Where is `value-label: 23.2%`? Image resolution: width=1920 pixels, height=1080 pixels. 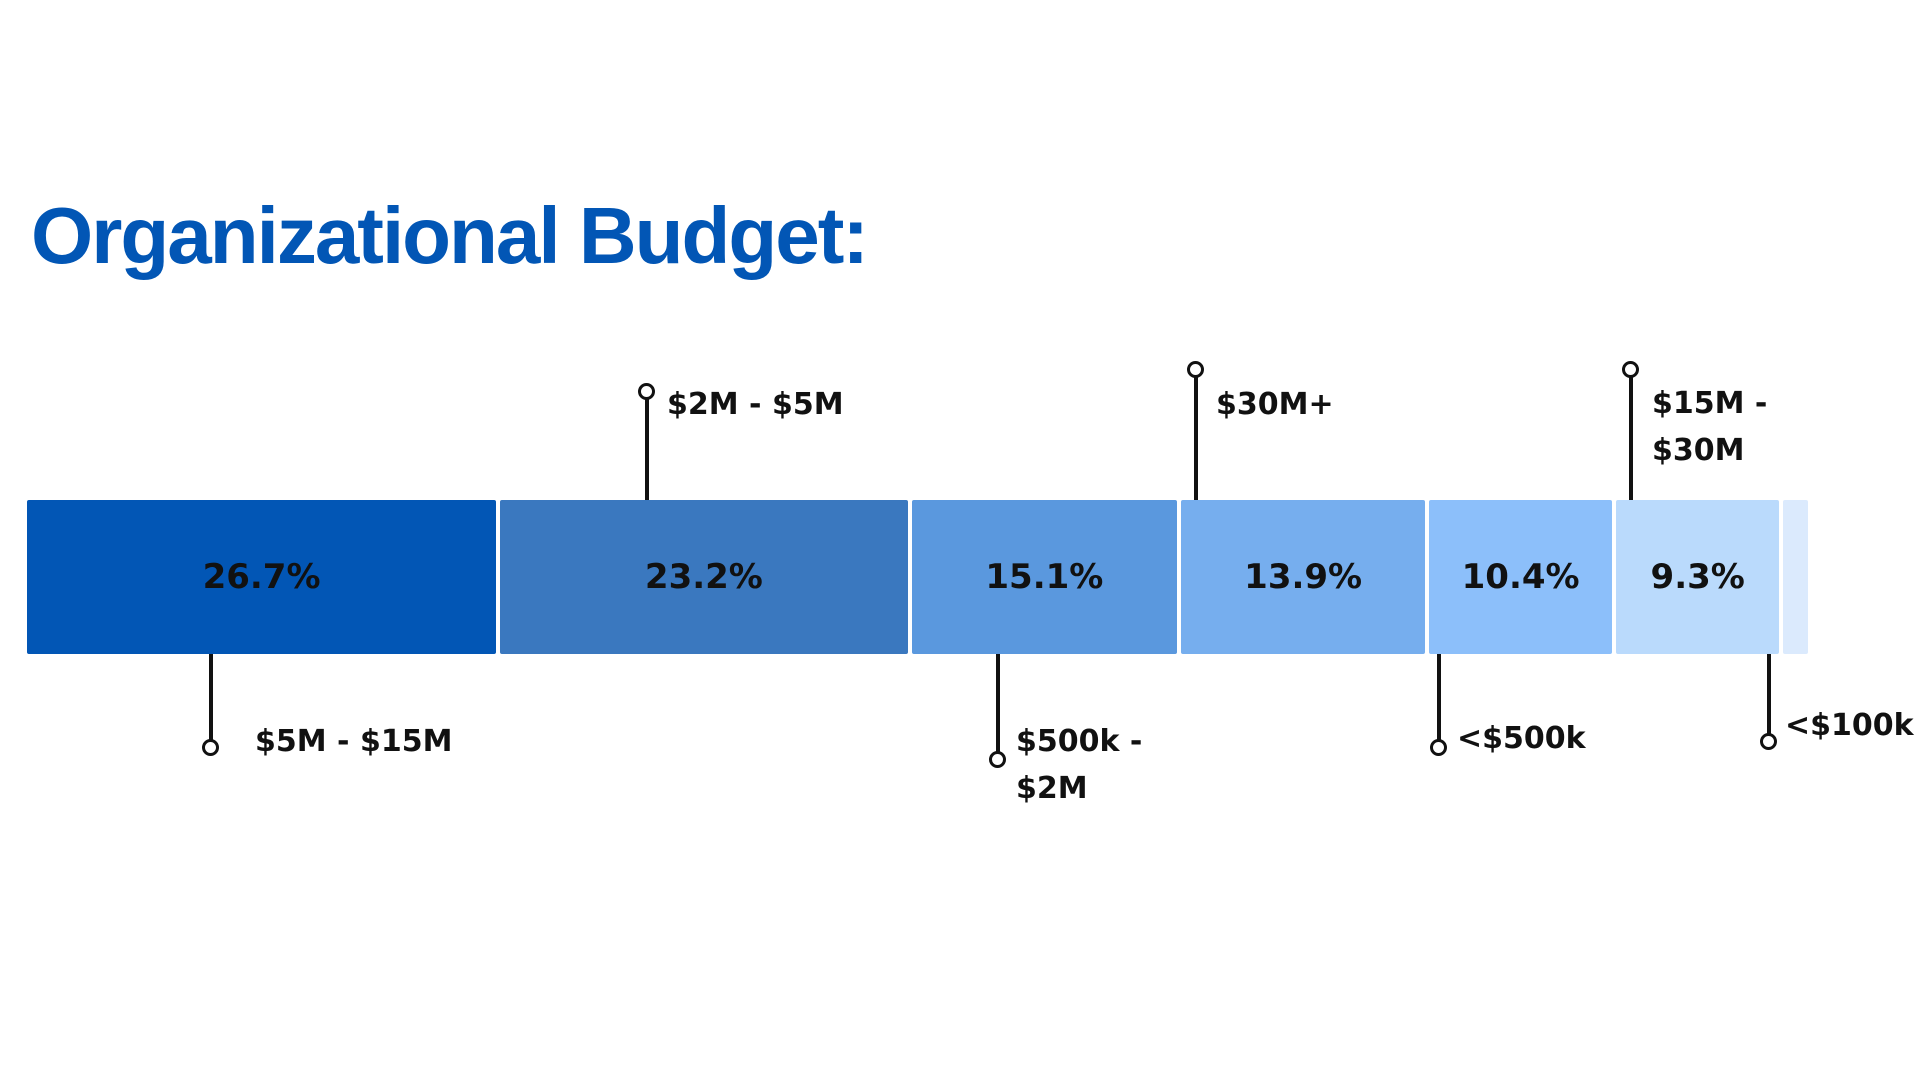 value-label: 23.2% is located at coordinates (703, 577).